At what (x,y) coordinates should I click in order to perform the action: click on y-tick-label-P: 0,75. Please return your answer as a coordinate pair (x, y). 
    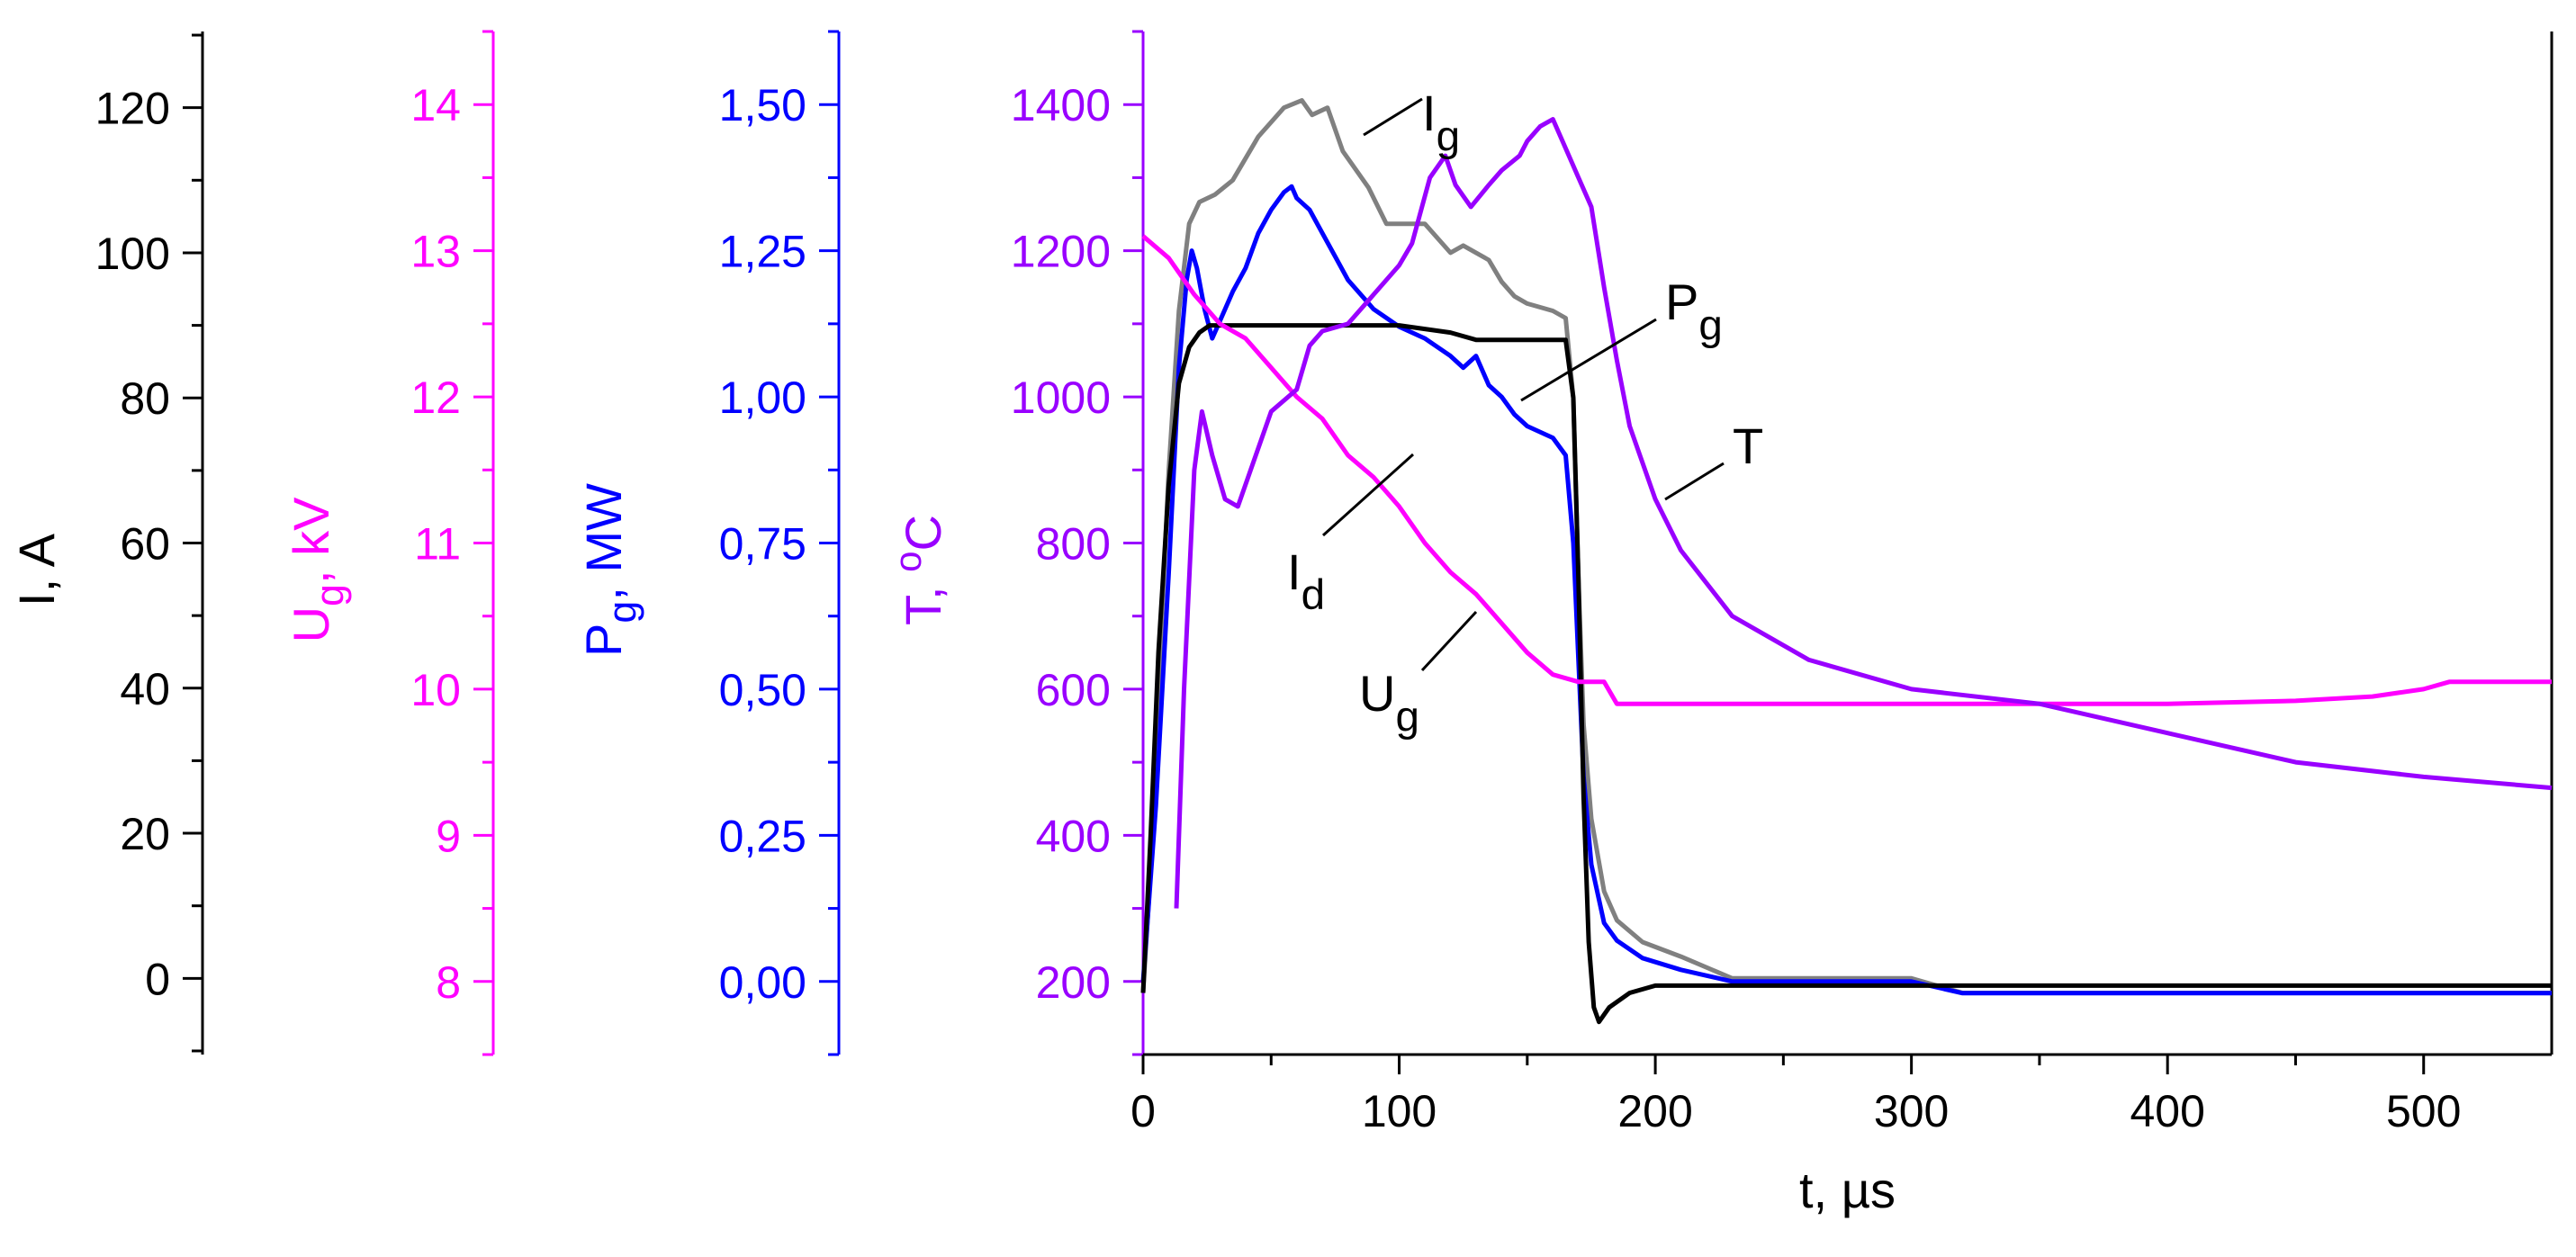
    Looking at the image, I should click on (762, 545).